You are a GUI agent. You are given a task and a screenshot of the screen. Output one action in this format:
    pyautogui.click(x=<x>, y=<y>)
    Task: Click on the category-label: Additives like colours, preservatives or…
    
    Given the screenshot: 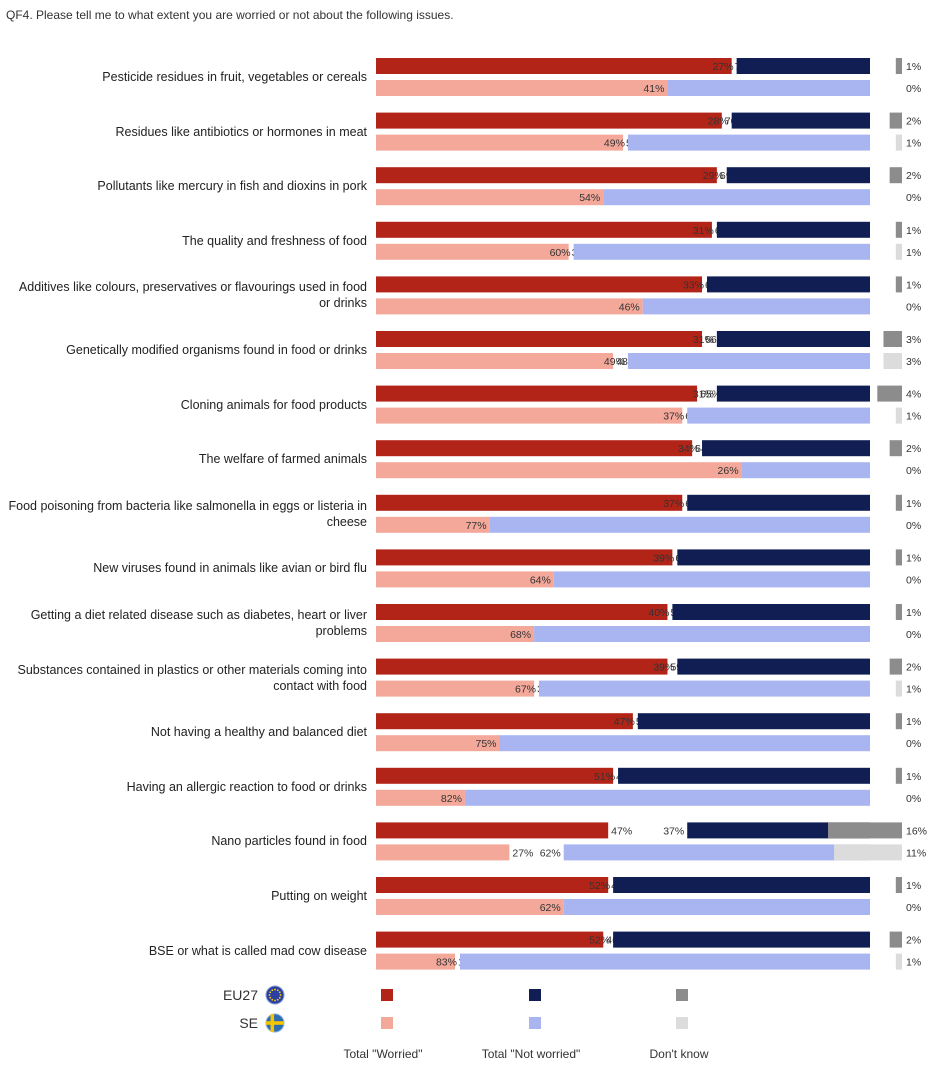 What is the action you would take?
    pyautogui.click(x=192, y=295)
    